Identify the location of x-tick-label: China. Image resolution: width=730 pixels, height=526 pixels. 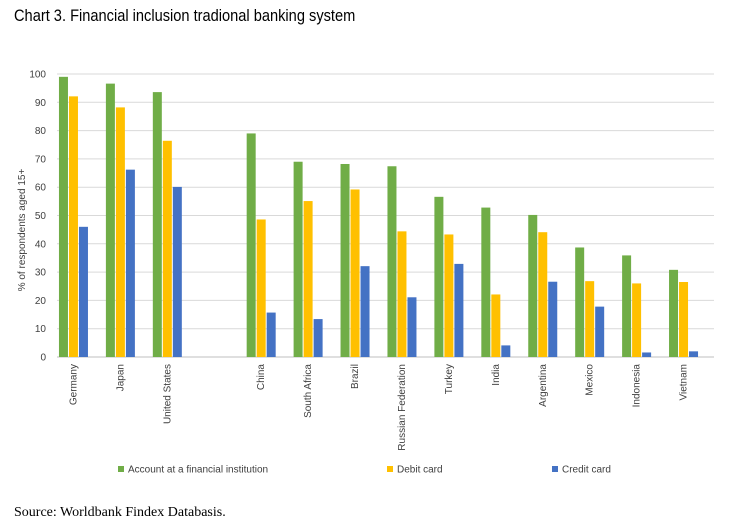
(261, 377).